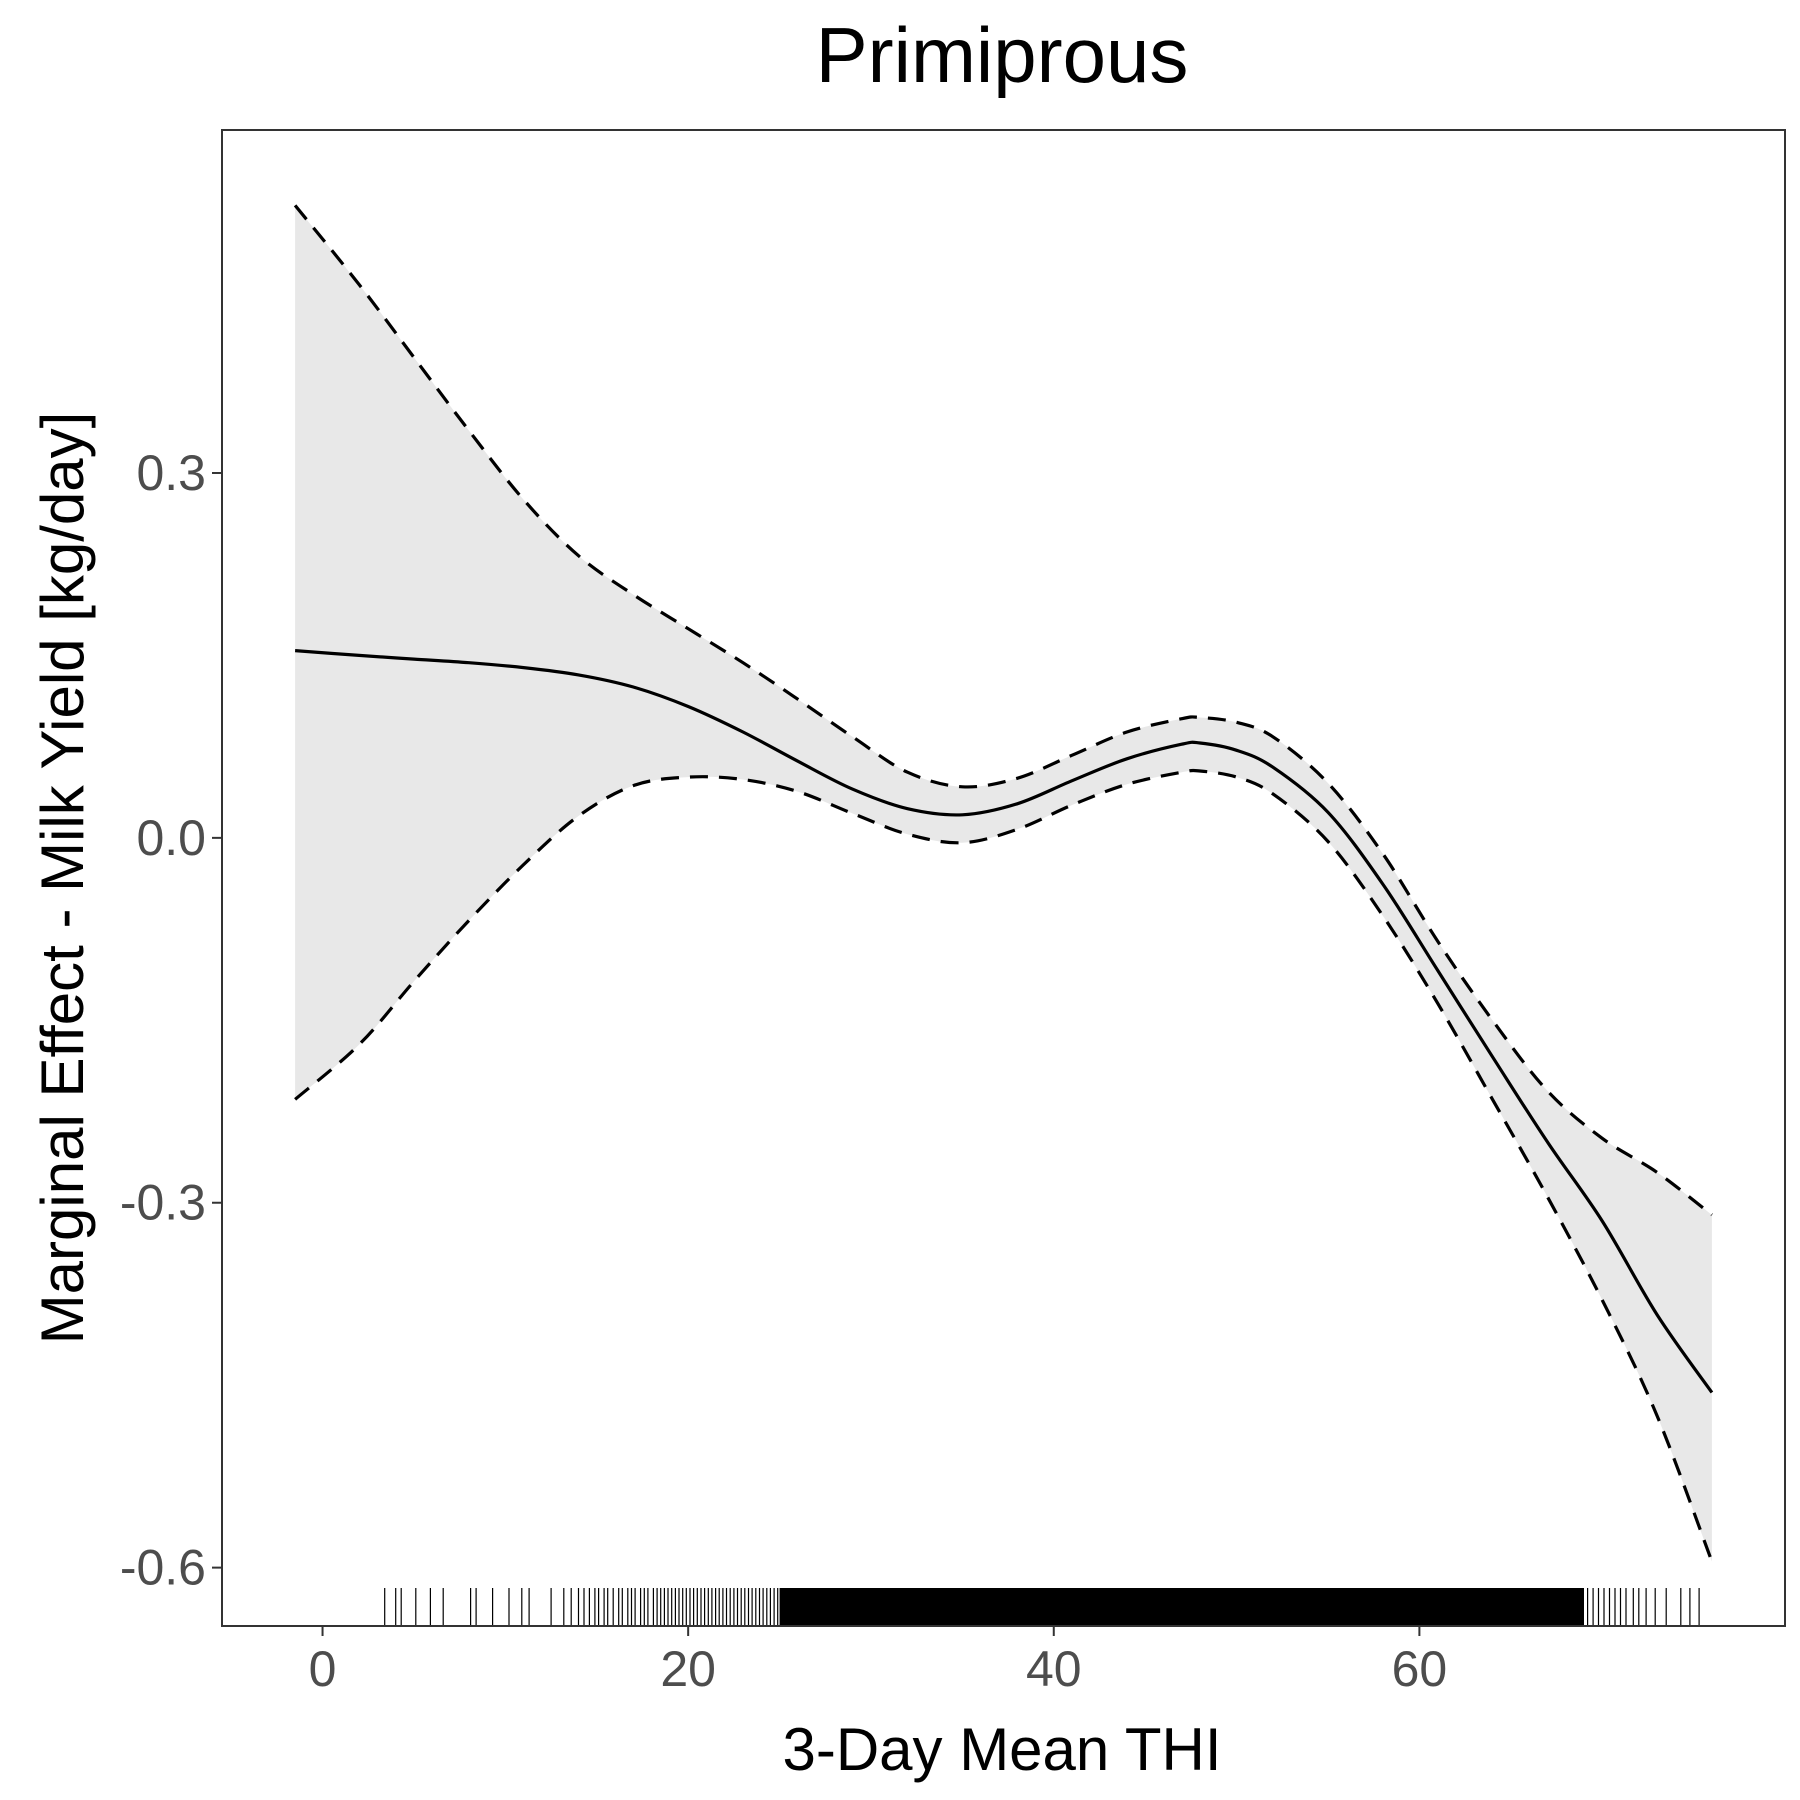 This screenshot has width=1800, height=1800. I want to click on rug-dense-block, so click(1181, 1607).